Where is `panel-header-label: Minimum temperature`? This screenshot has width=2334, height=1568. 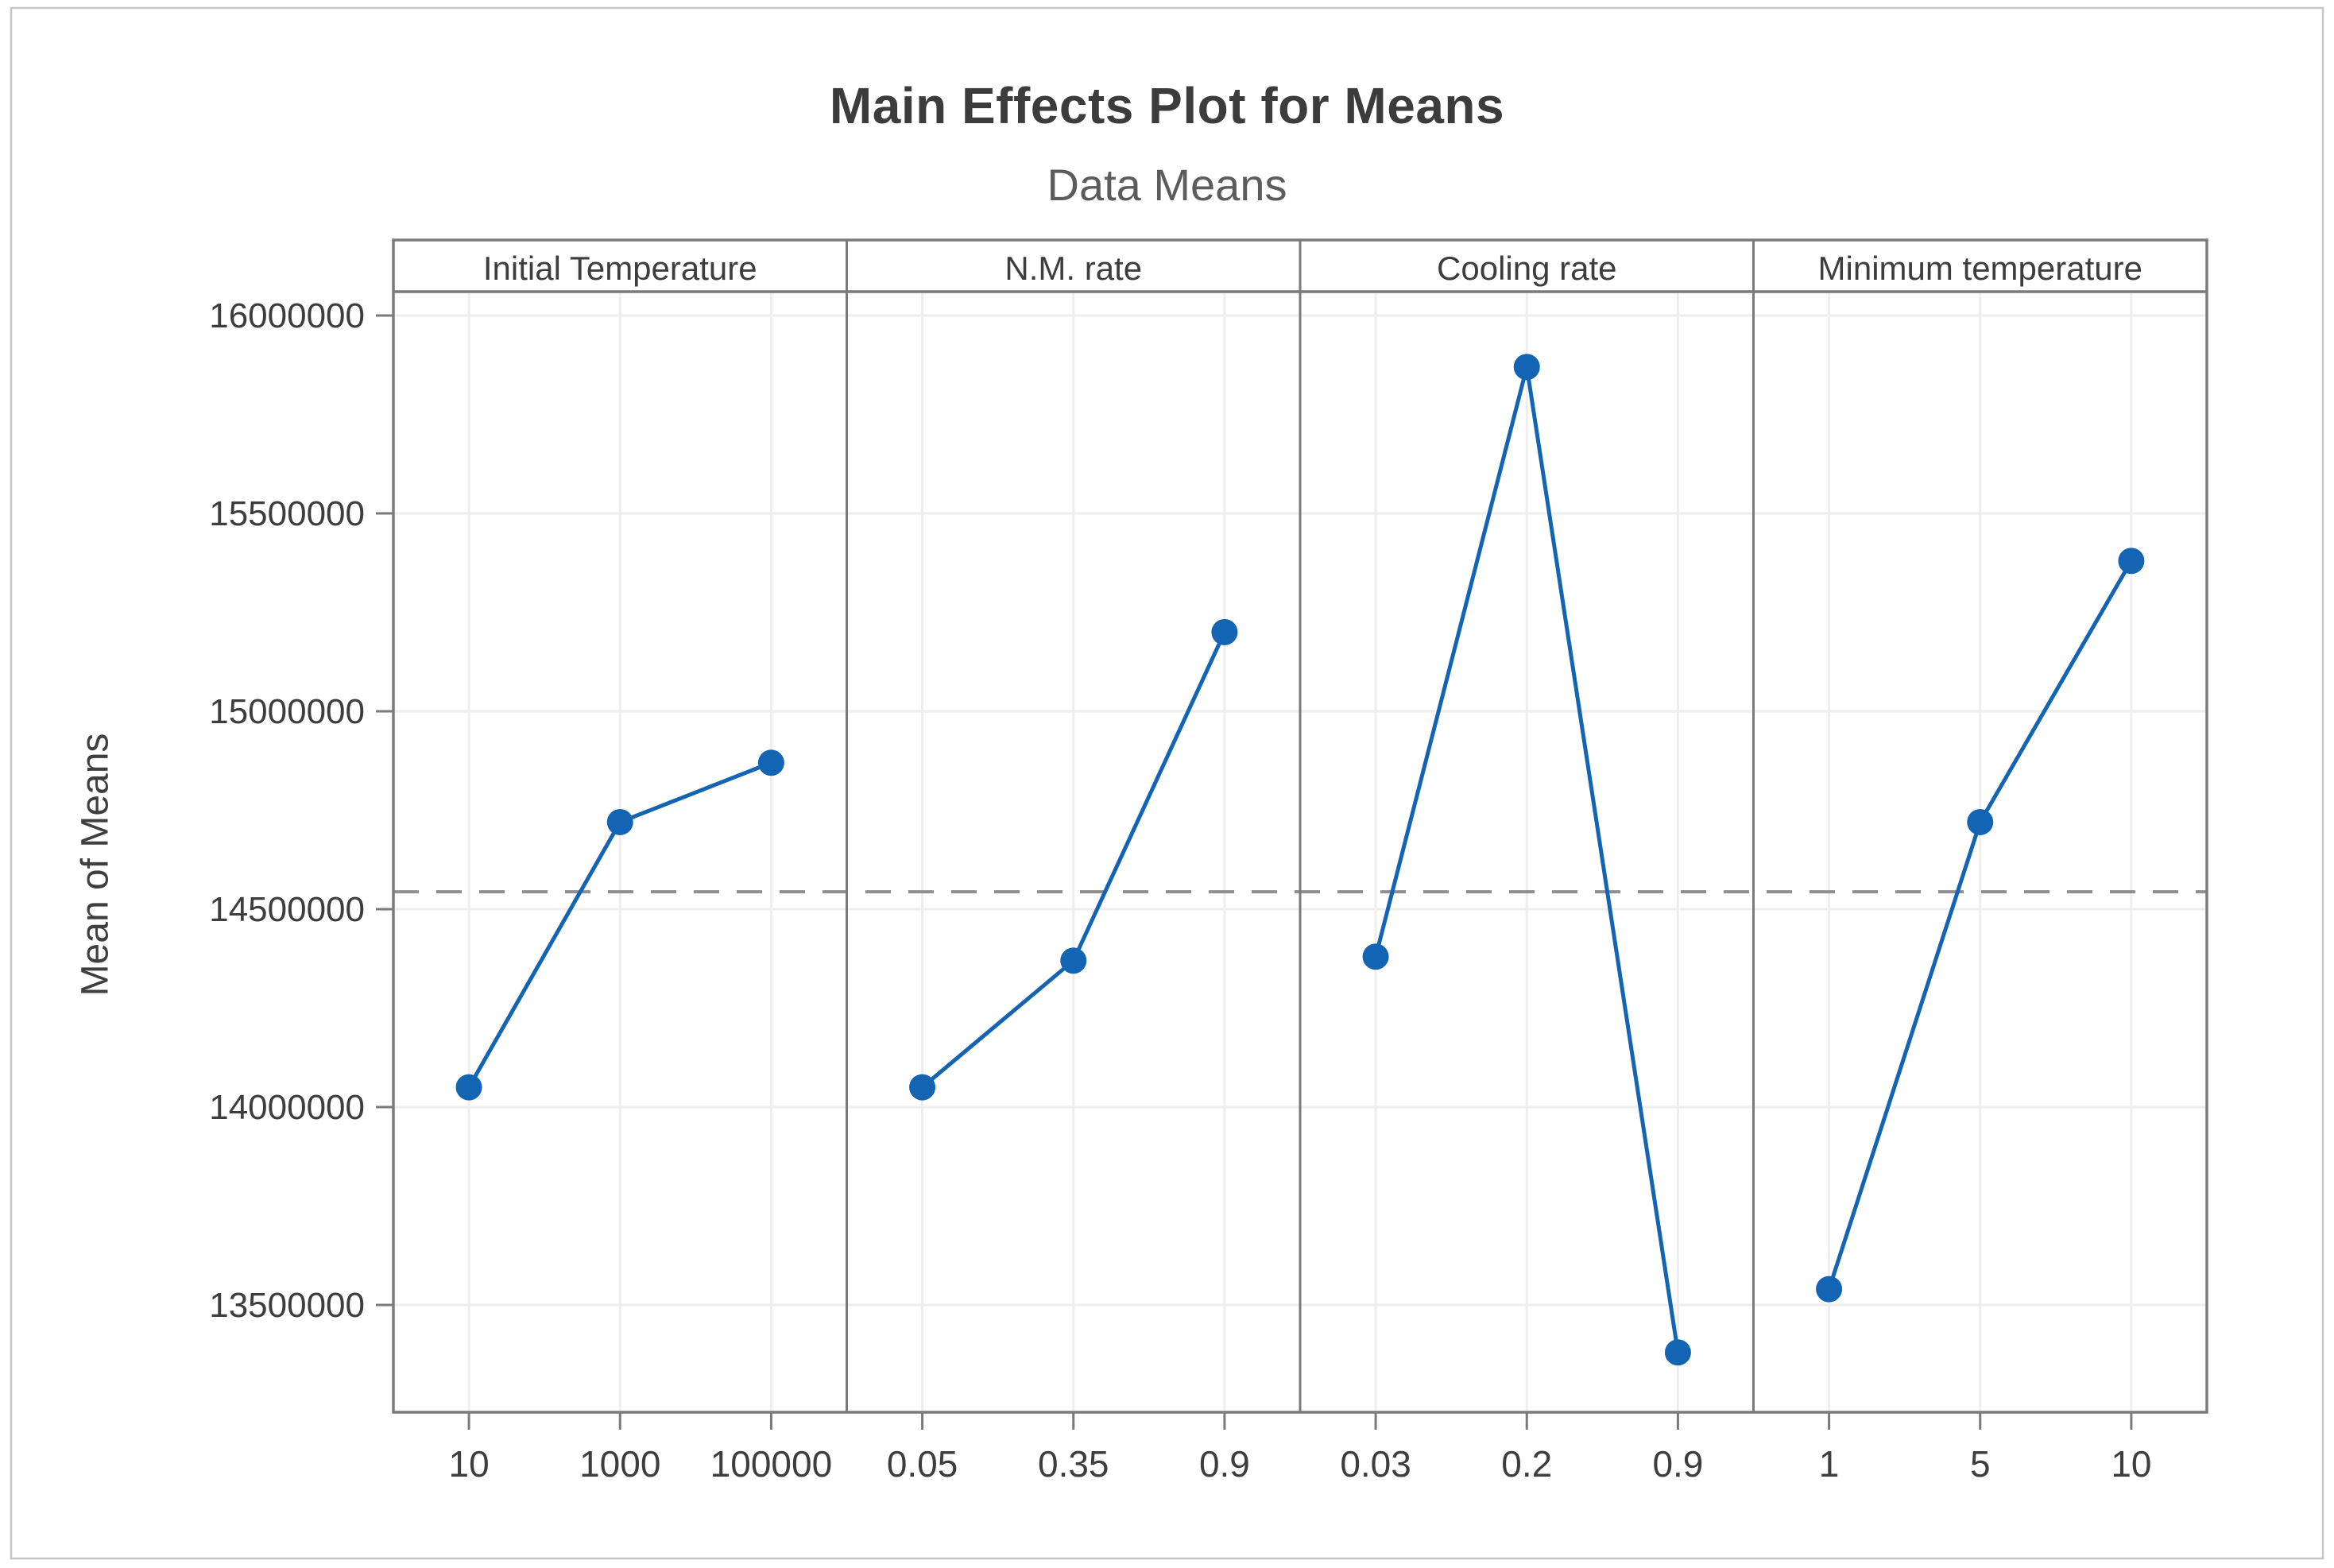
panel-header-label: Minimum temperature is located at coordinates (1980, 268).